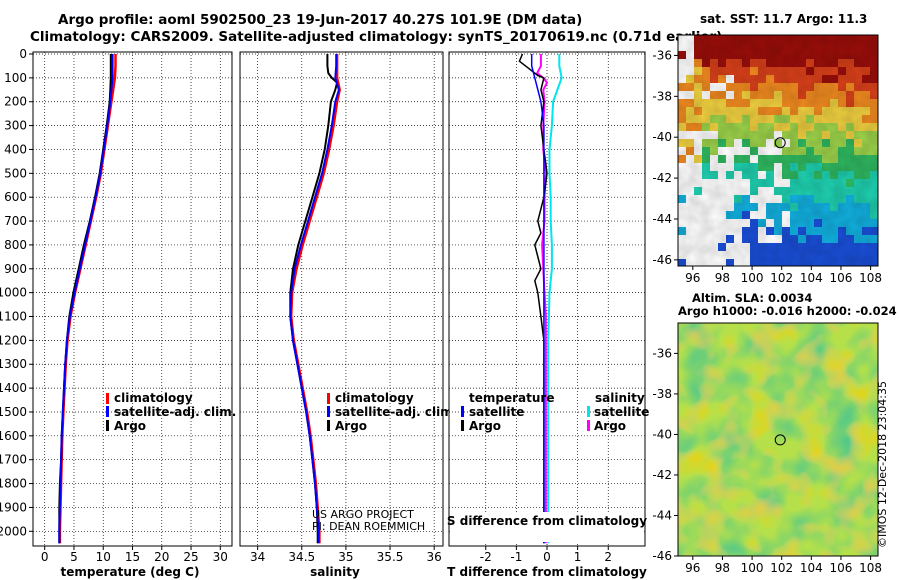  I want to click on y-tick-label: 0, so click(23, 54).